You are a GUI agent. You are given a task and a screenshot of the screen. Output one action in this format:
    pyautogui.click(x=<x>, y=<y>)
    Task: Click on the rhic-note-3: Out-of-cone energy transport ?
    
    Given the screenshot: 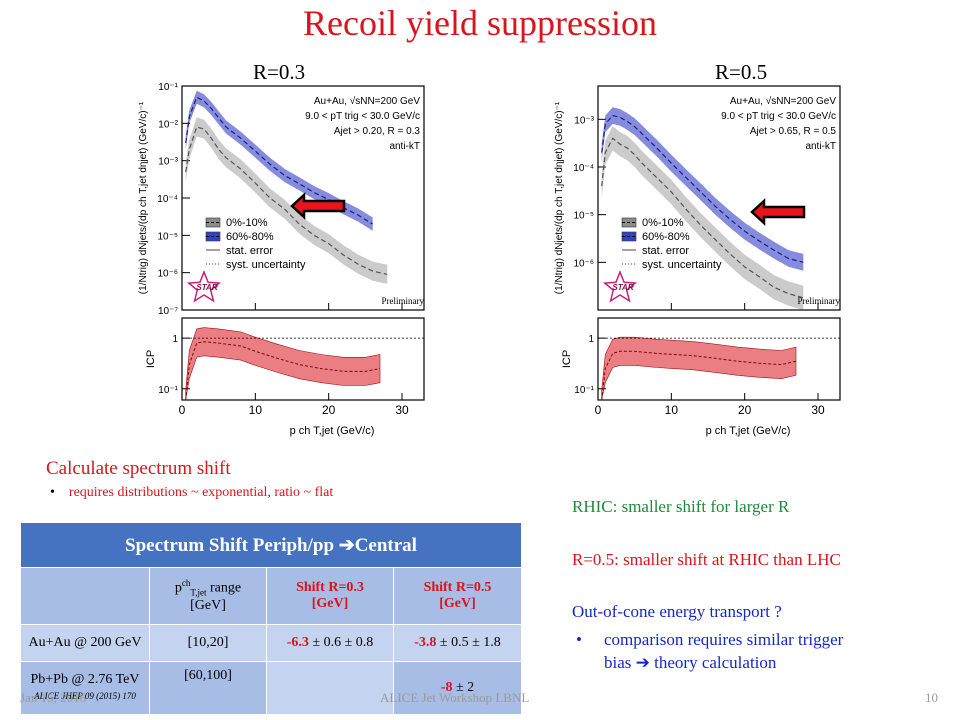 What is the action you would take?
    pyautogui.click(x=677, y=611)
    